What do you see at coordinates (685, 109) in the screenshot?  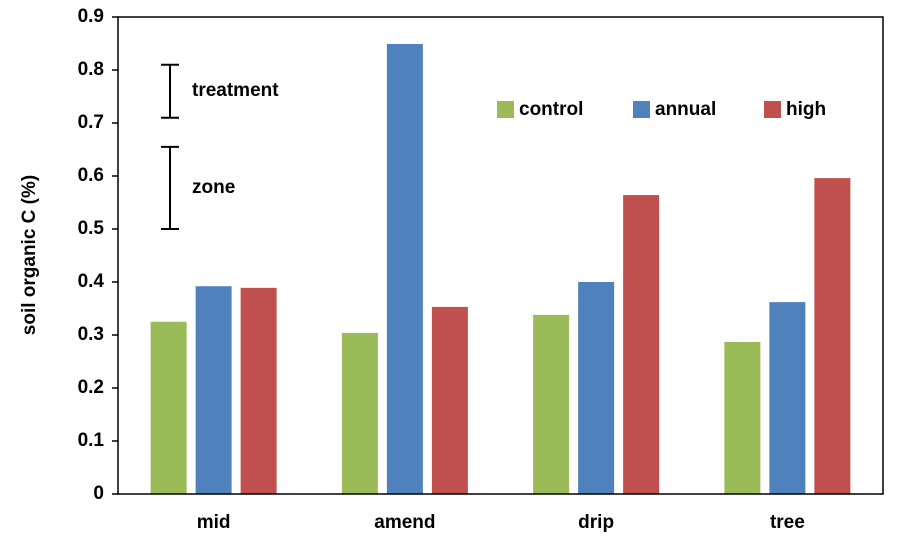 I see `legend-label: annual` at bounding box center [685, 109].